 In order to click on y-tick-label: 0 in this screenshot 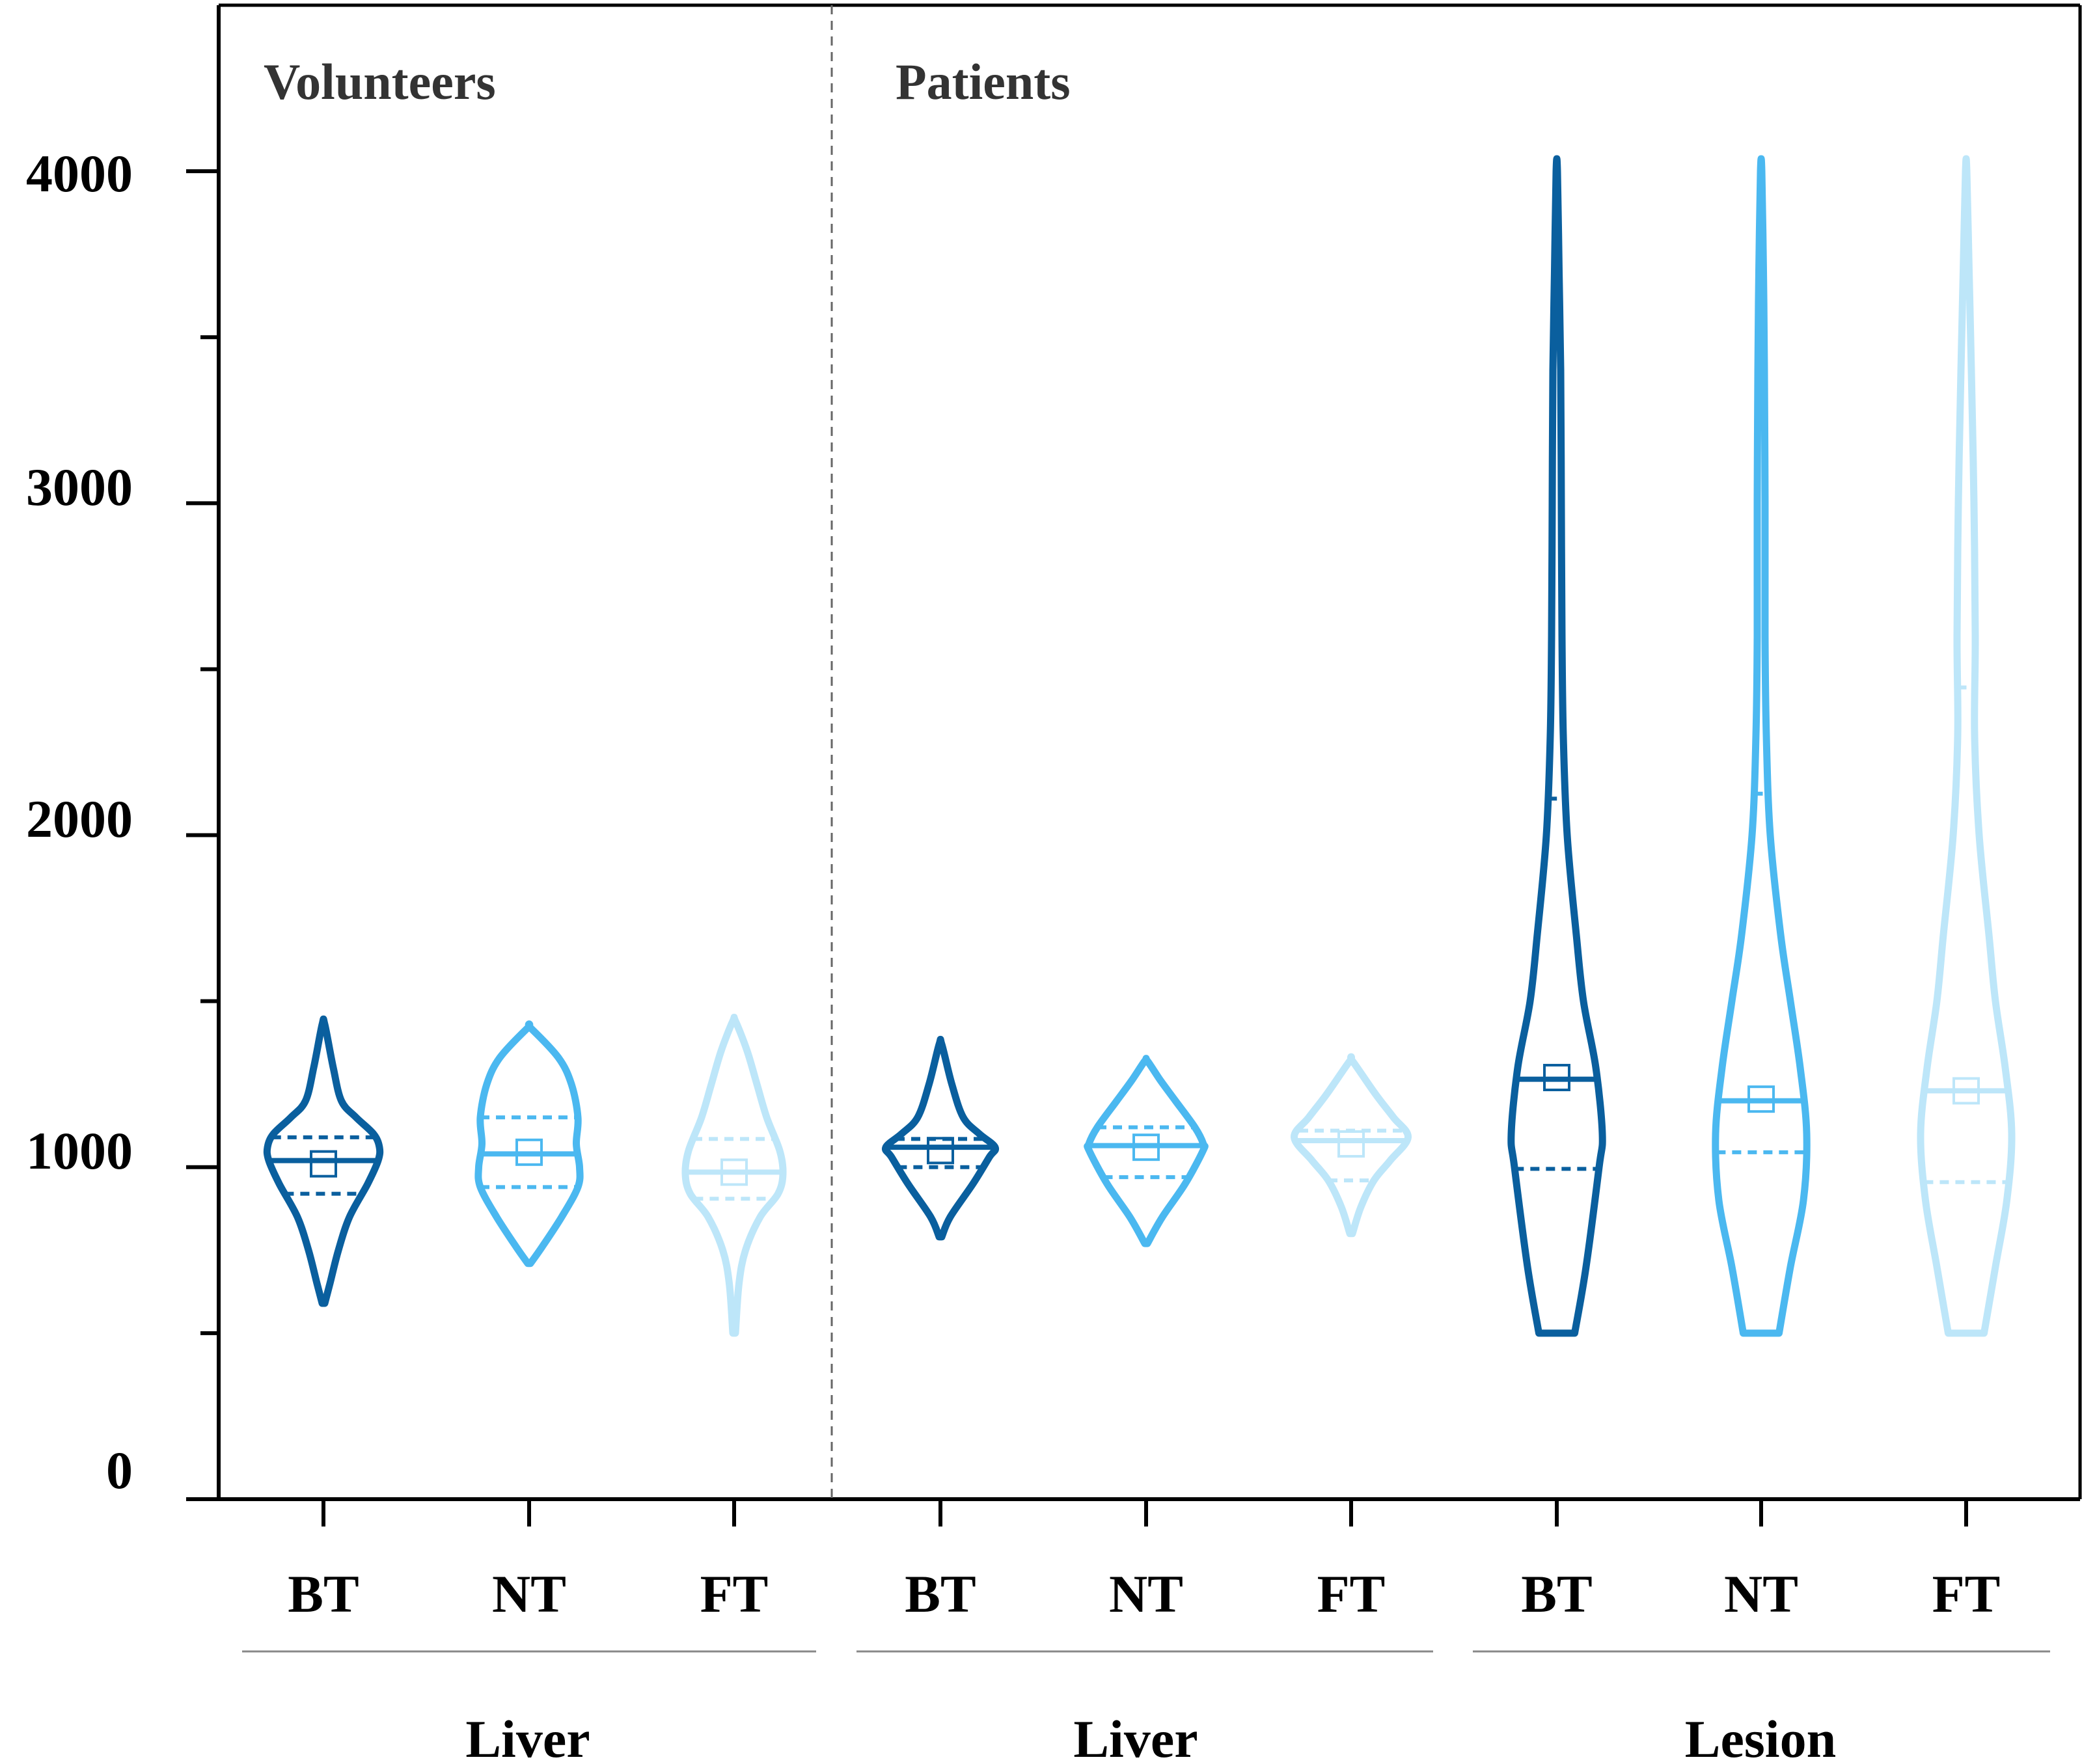, I will do `click(119, 1470)`.